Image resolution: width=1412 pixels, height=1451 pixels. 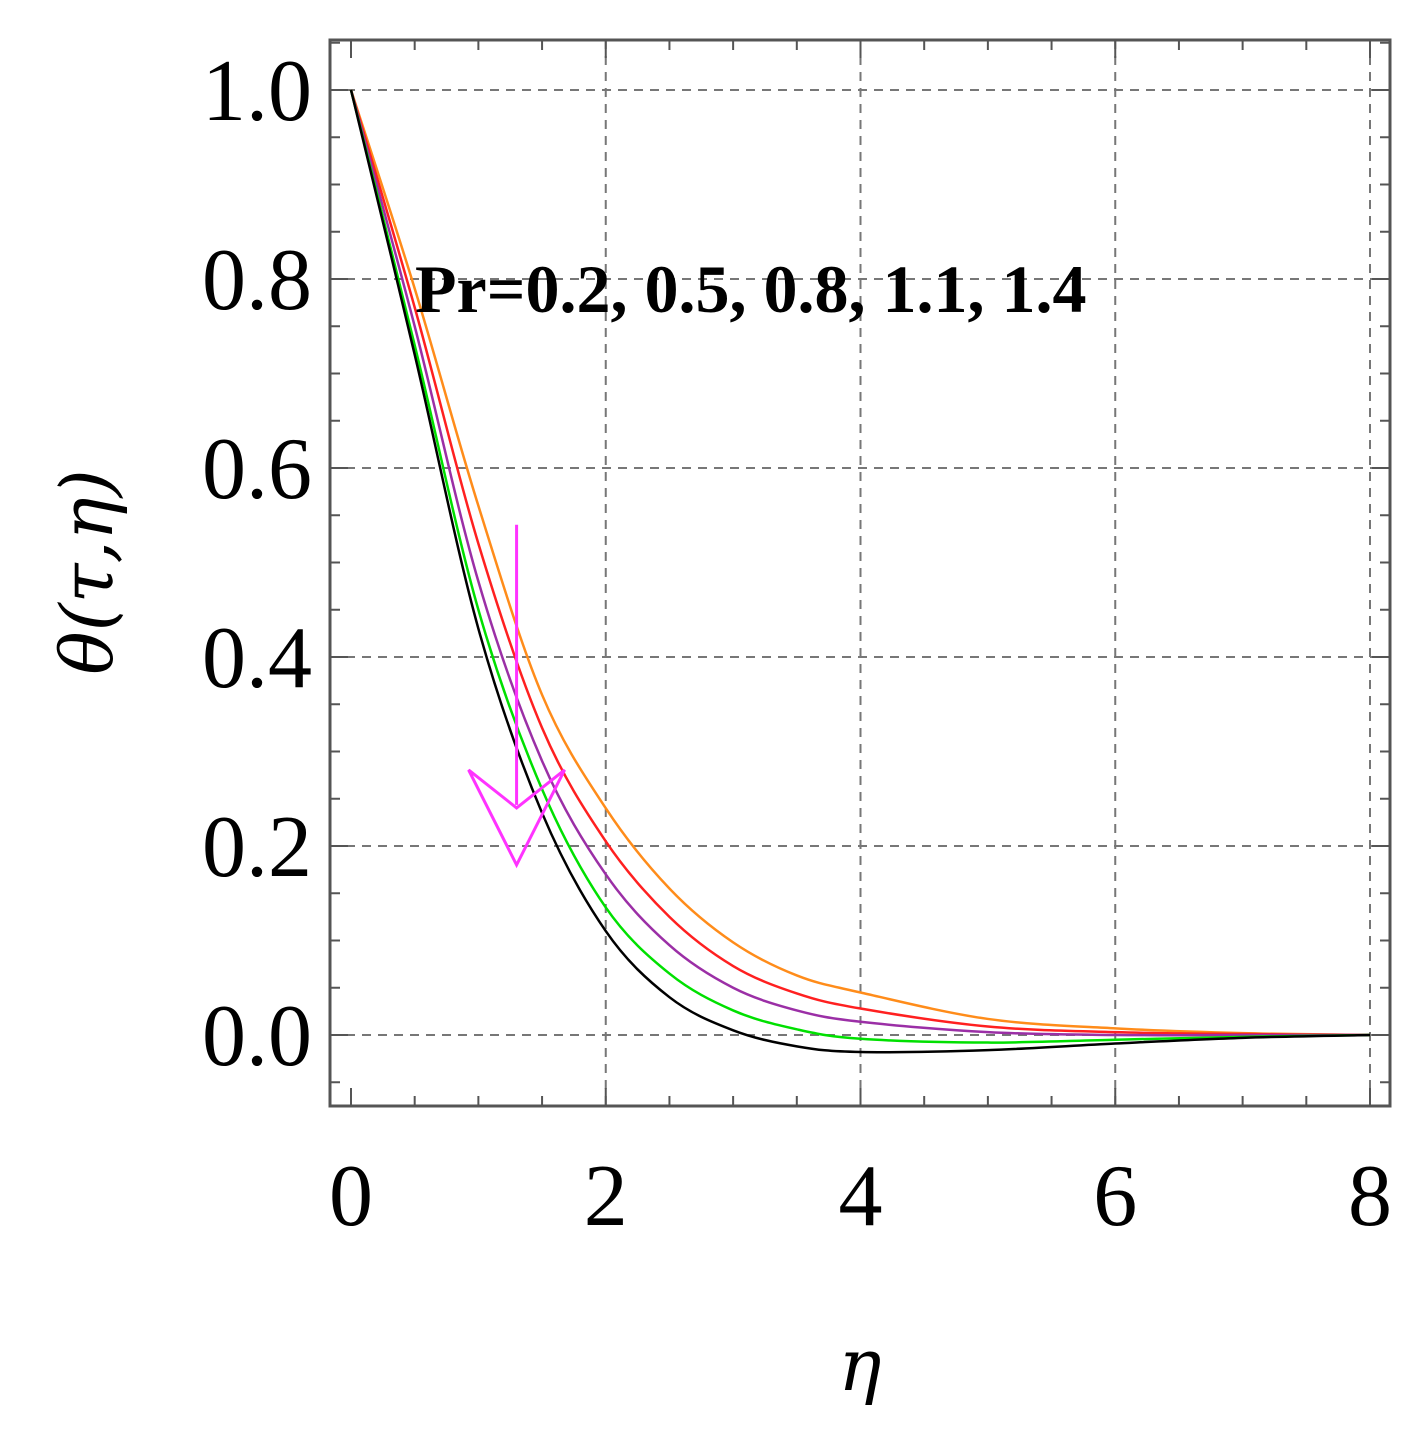 I want to click on arrow-layer, so click(x=516, y=696).